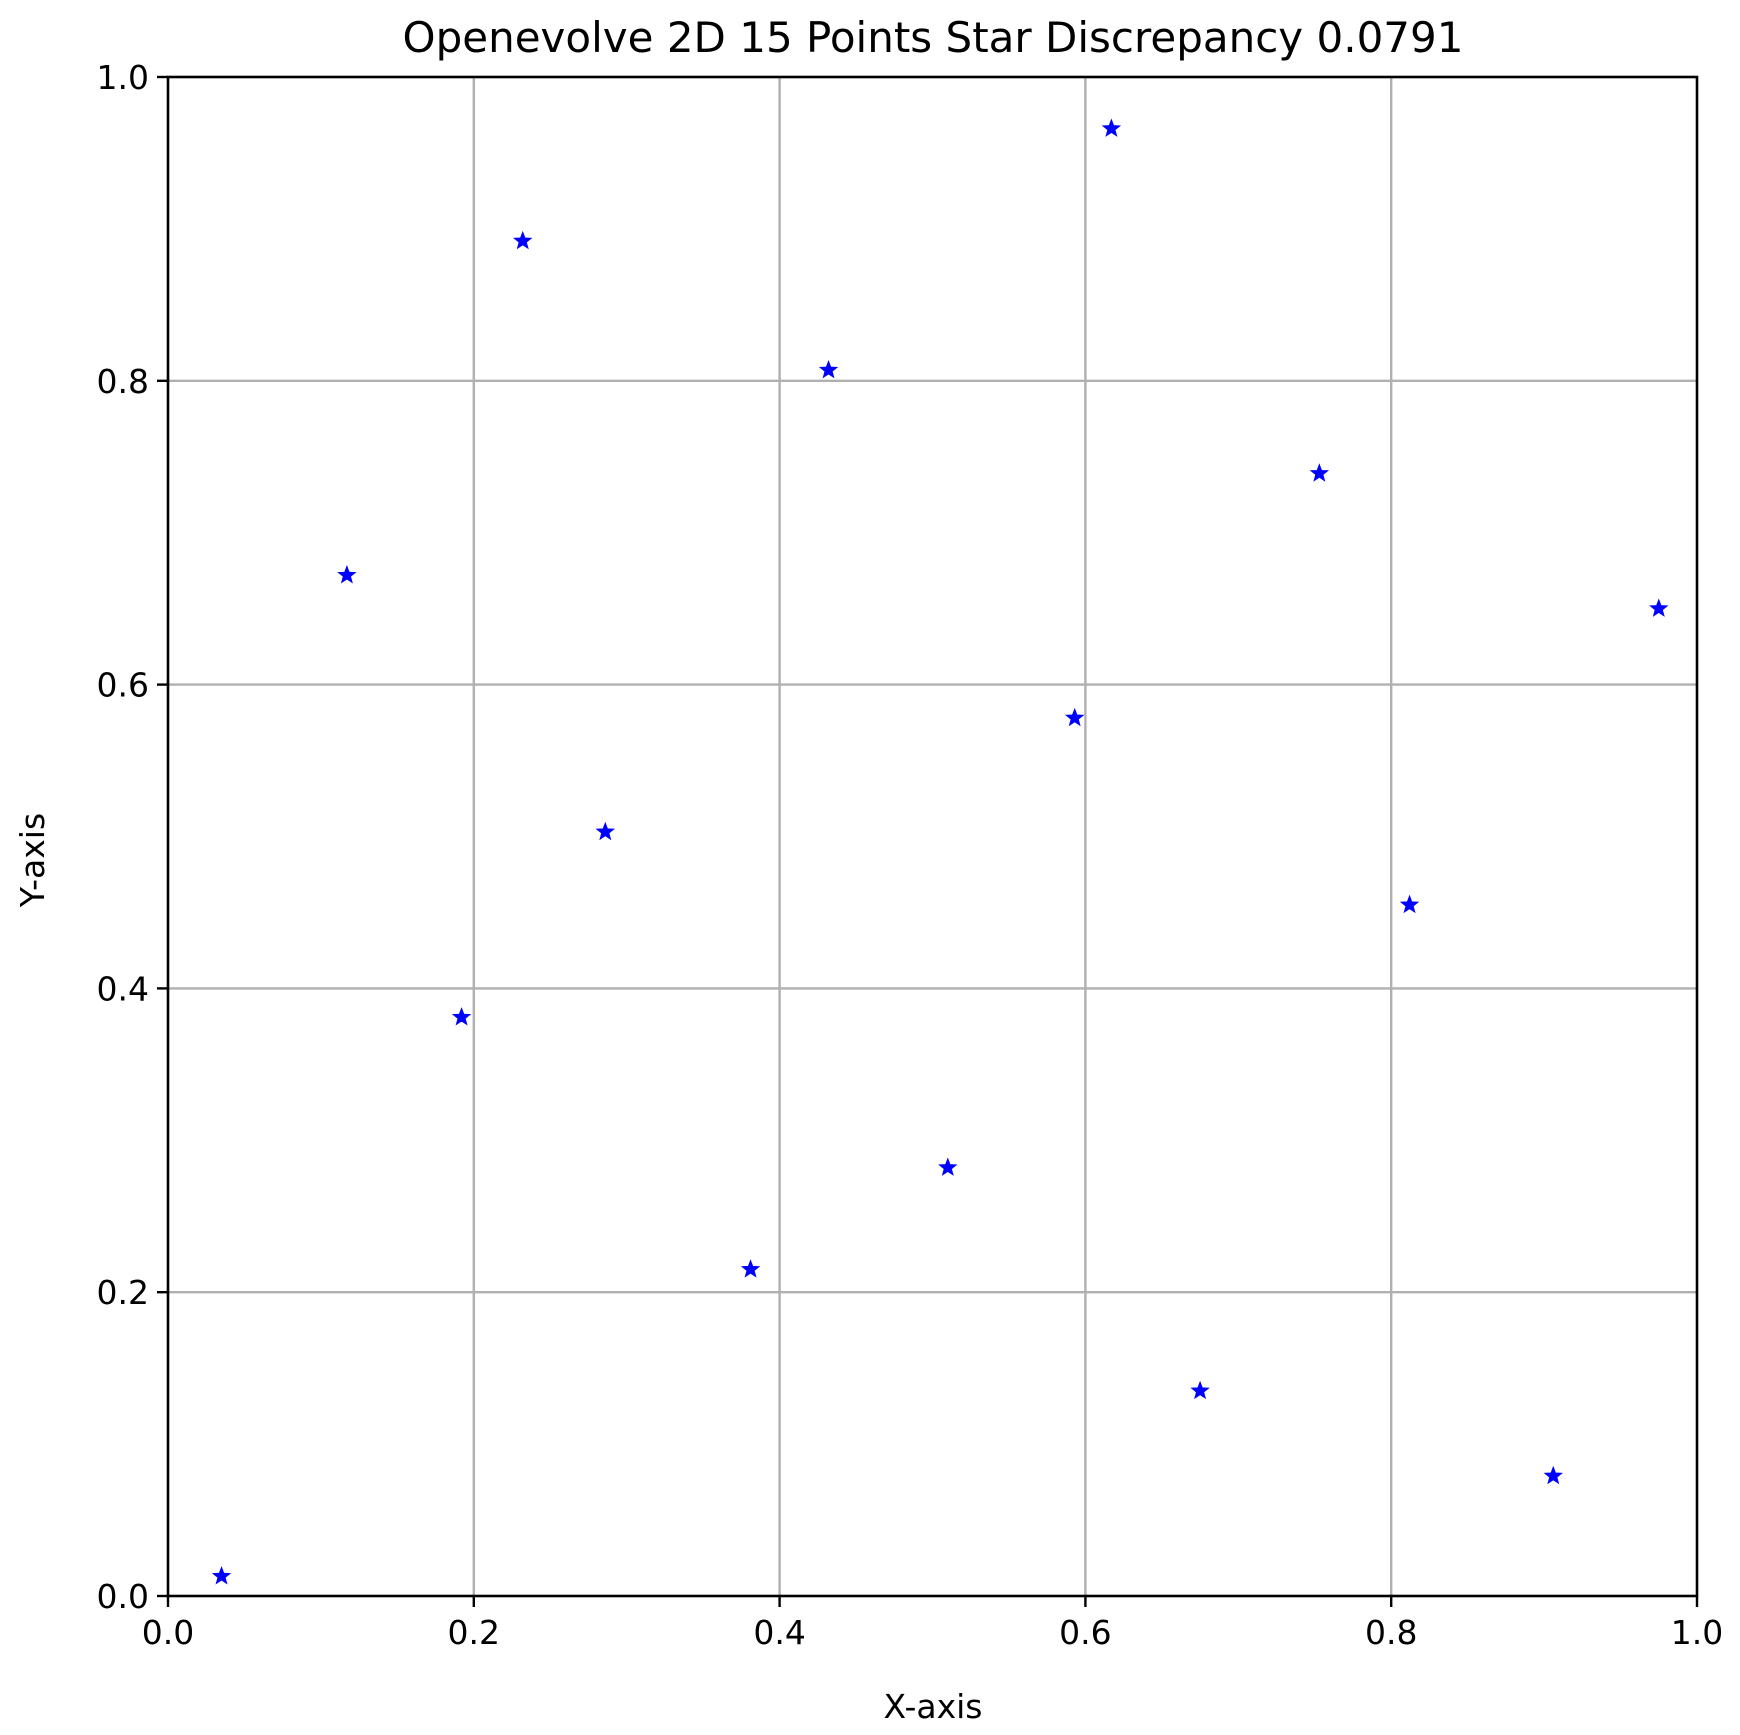 This screenshot has height=1735, width=1740. Describe the element at coordinates (132, 837) in the screenshot. I see `y-axis-ticks: 0.0 0.2 0.4 0.6 0.8 1.0` at that location.